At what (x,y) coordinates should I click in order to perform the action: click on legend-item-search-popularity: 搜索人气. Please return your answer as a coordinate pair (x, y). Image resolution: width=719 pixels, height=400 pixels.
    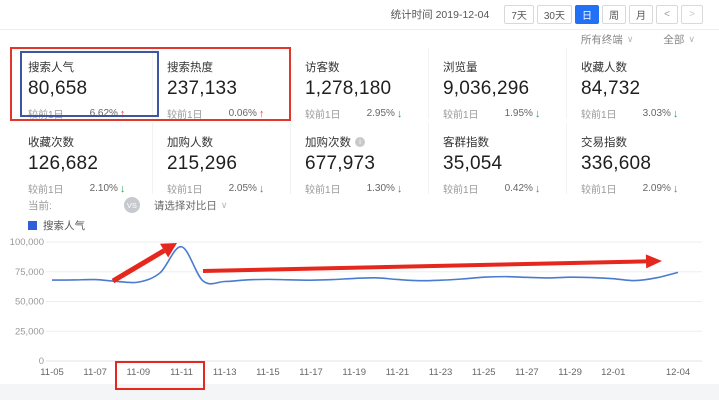
    Looking at the image, I should click on (56, 225).